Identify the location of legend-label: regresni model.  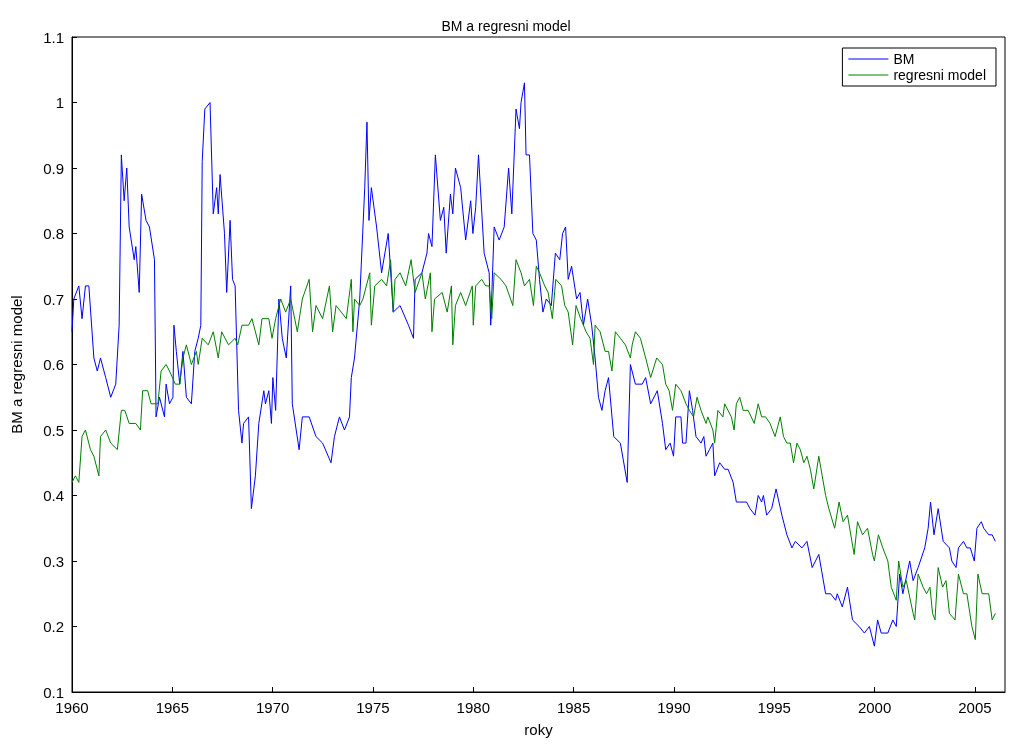
(940, 75).